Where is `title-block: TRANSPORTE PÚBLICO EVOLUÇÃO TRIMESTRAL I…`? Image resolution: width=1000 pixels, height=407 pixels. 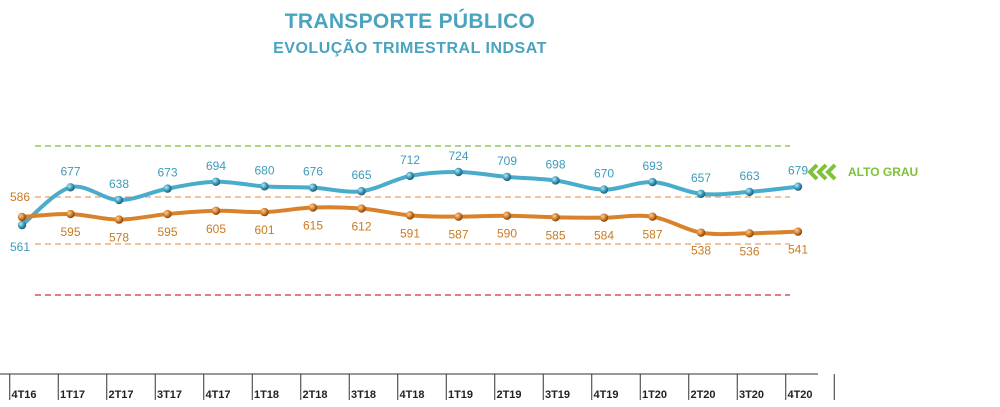 title-block: TRANSPORTE PÚBLICO EVOLUÇÃO TRIMESTRAL I… is located at coordinates (410, 34).